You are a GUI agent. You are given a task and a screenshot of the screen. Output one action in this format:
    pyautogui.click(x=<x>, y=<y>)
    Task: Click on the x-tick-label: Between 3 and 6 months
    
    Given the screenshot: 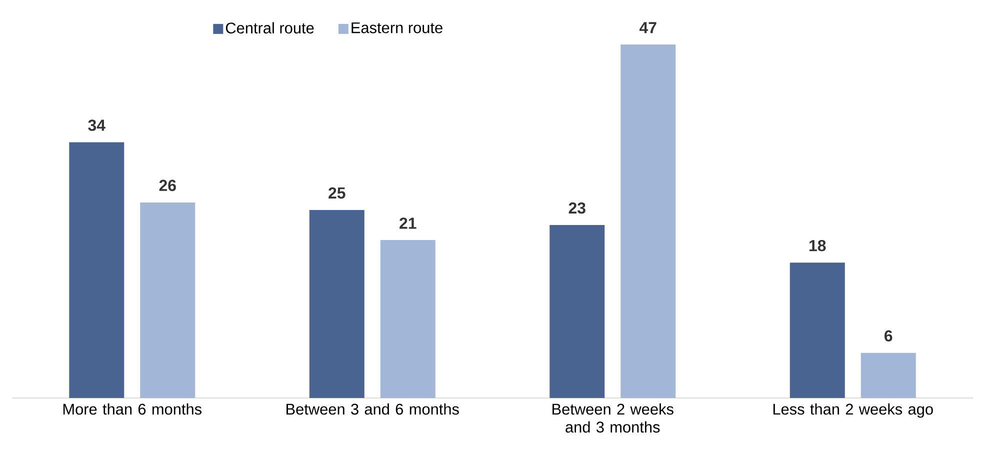 What is the action you would take?
    pyautogui.click(x=372, y=409)
    